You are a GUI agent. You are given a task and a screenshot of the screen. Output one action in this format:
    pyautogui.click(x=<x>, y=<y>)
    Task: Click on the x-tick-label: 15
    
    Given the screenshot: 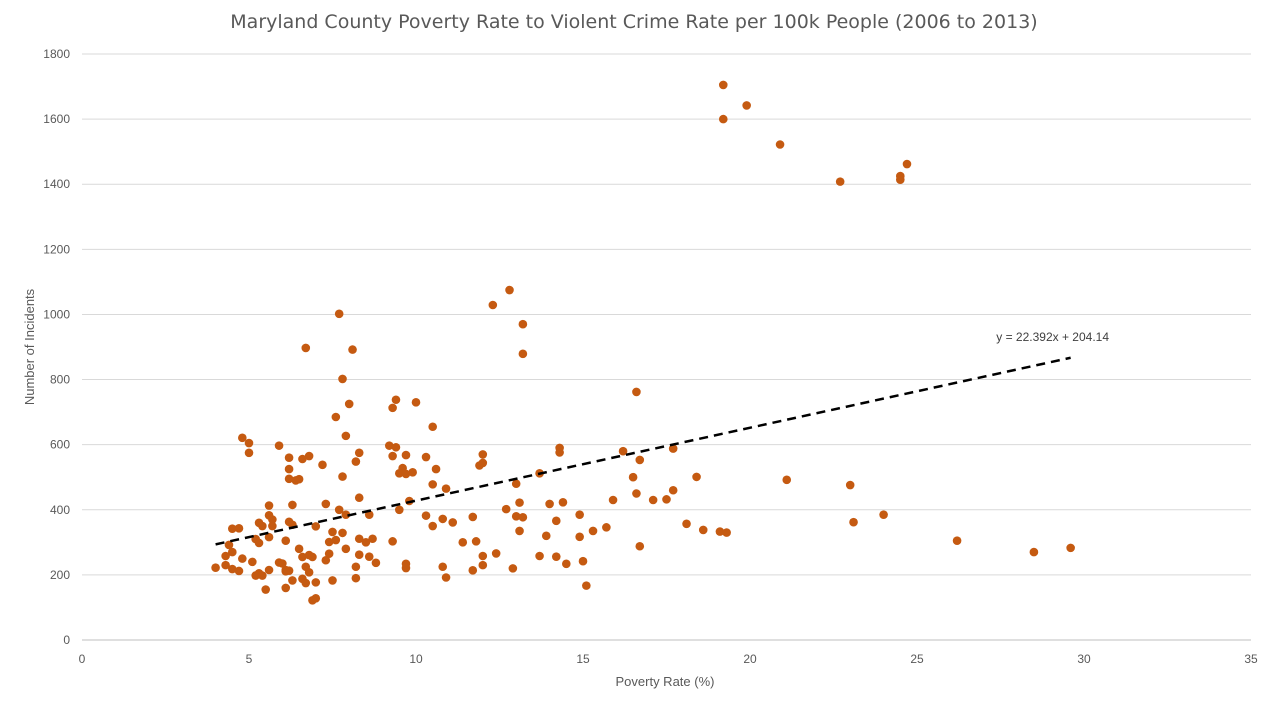 What is the action you would take?
    pyautogui.click(x=583, y=659)
    